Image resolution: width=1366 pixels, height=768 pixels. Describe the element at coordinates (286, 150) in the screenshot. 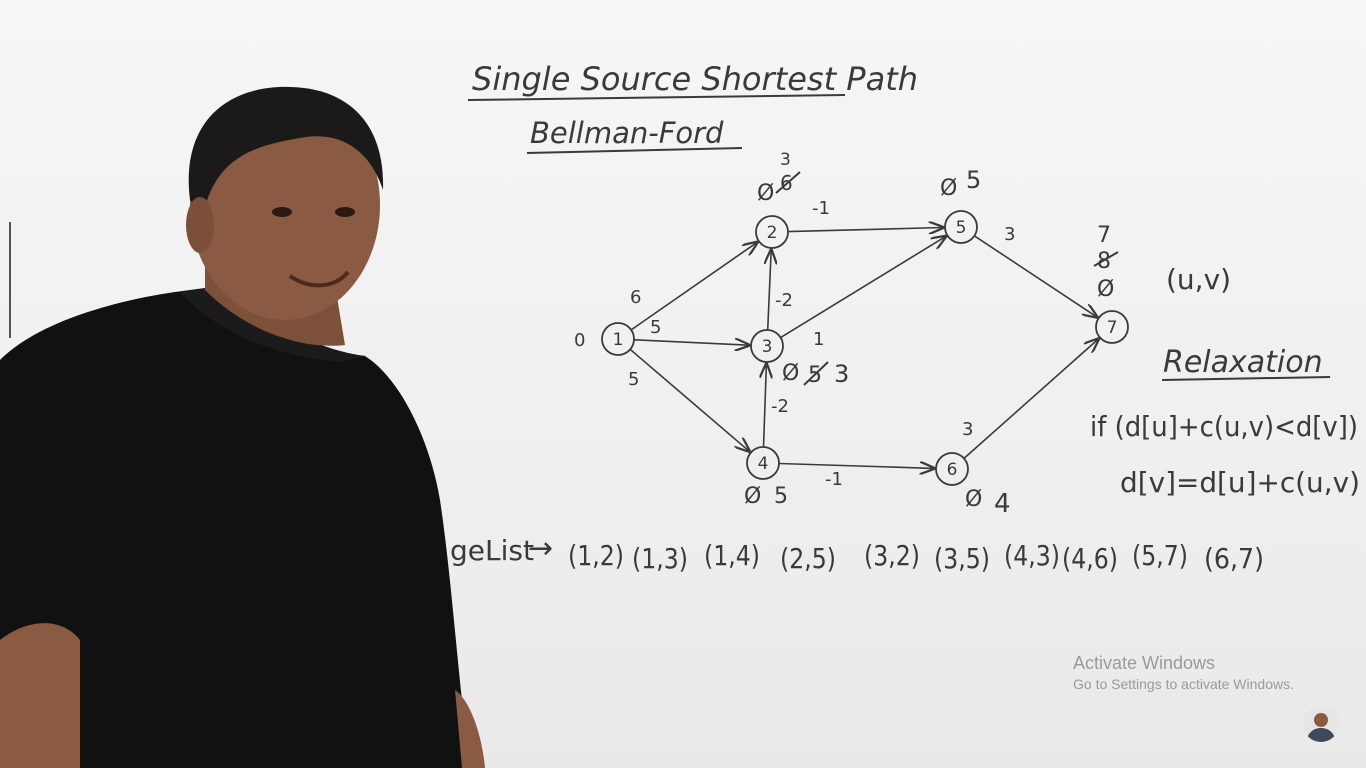

I see `presenter-hair` at that location.